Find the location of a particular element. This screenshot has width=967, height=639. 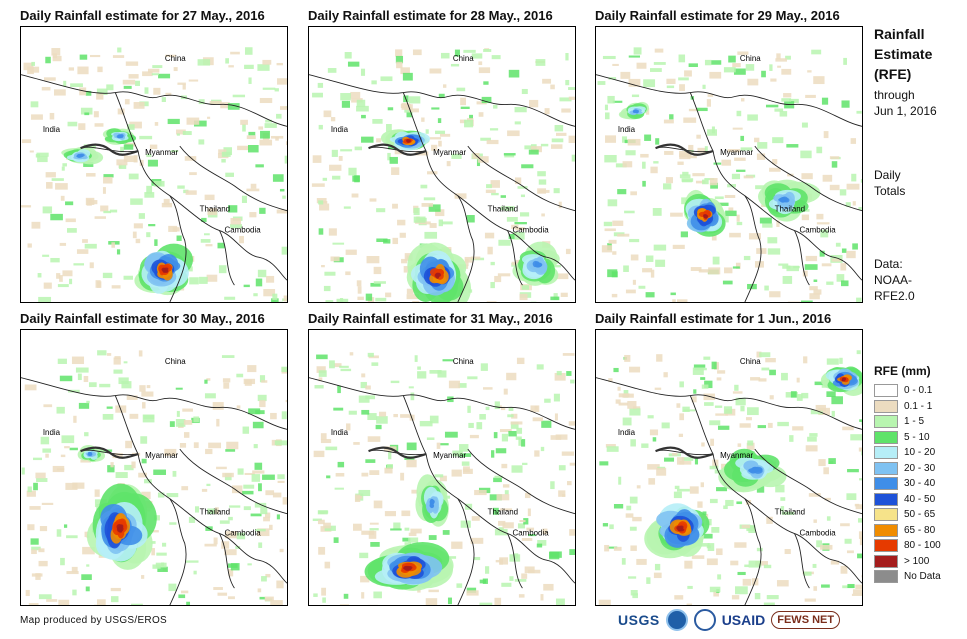

legend-item: 50 - 65 is located at coordinates (907, 515).